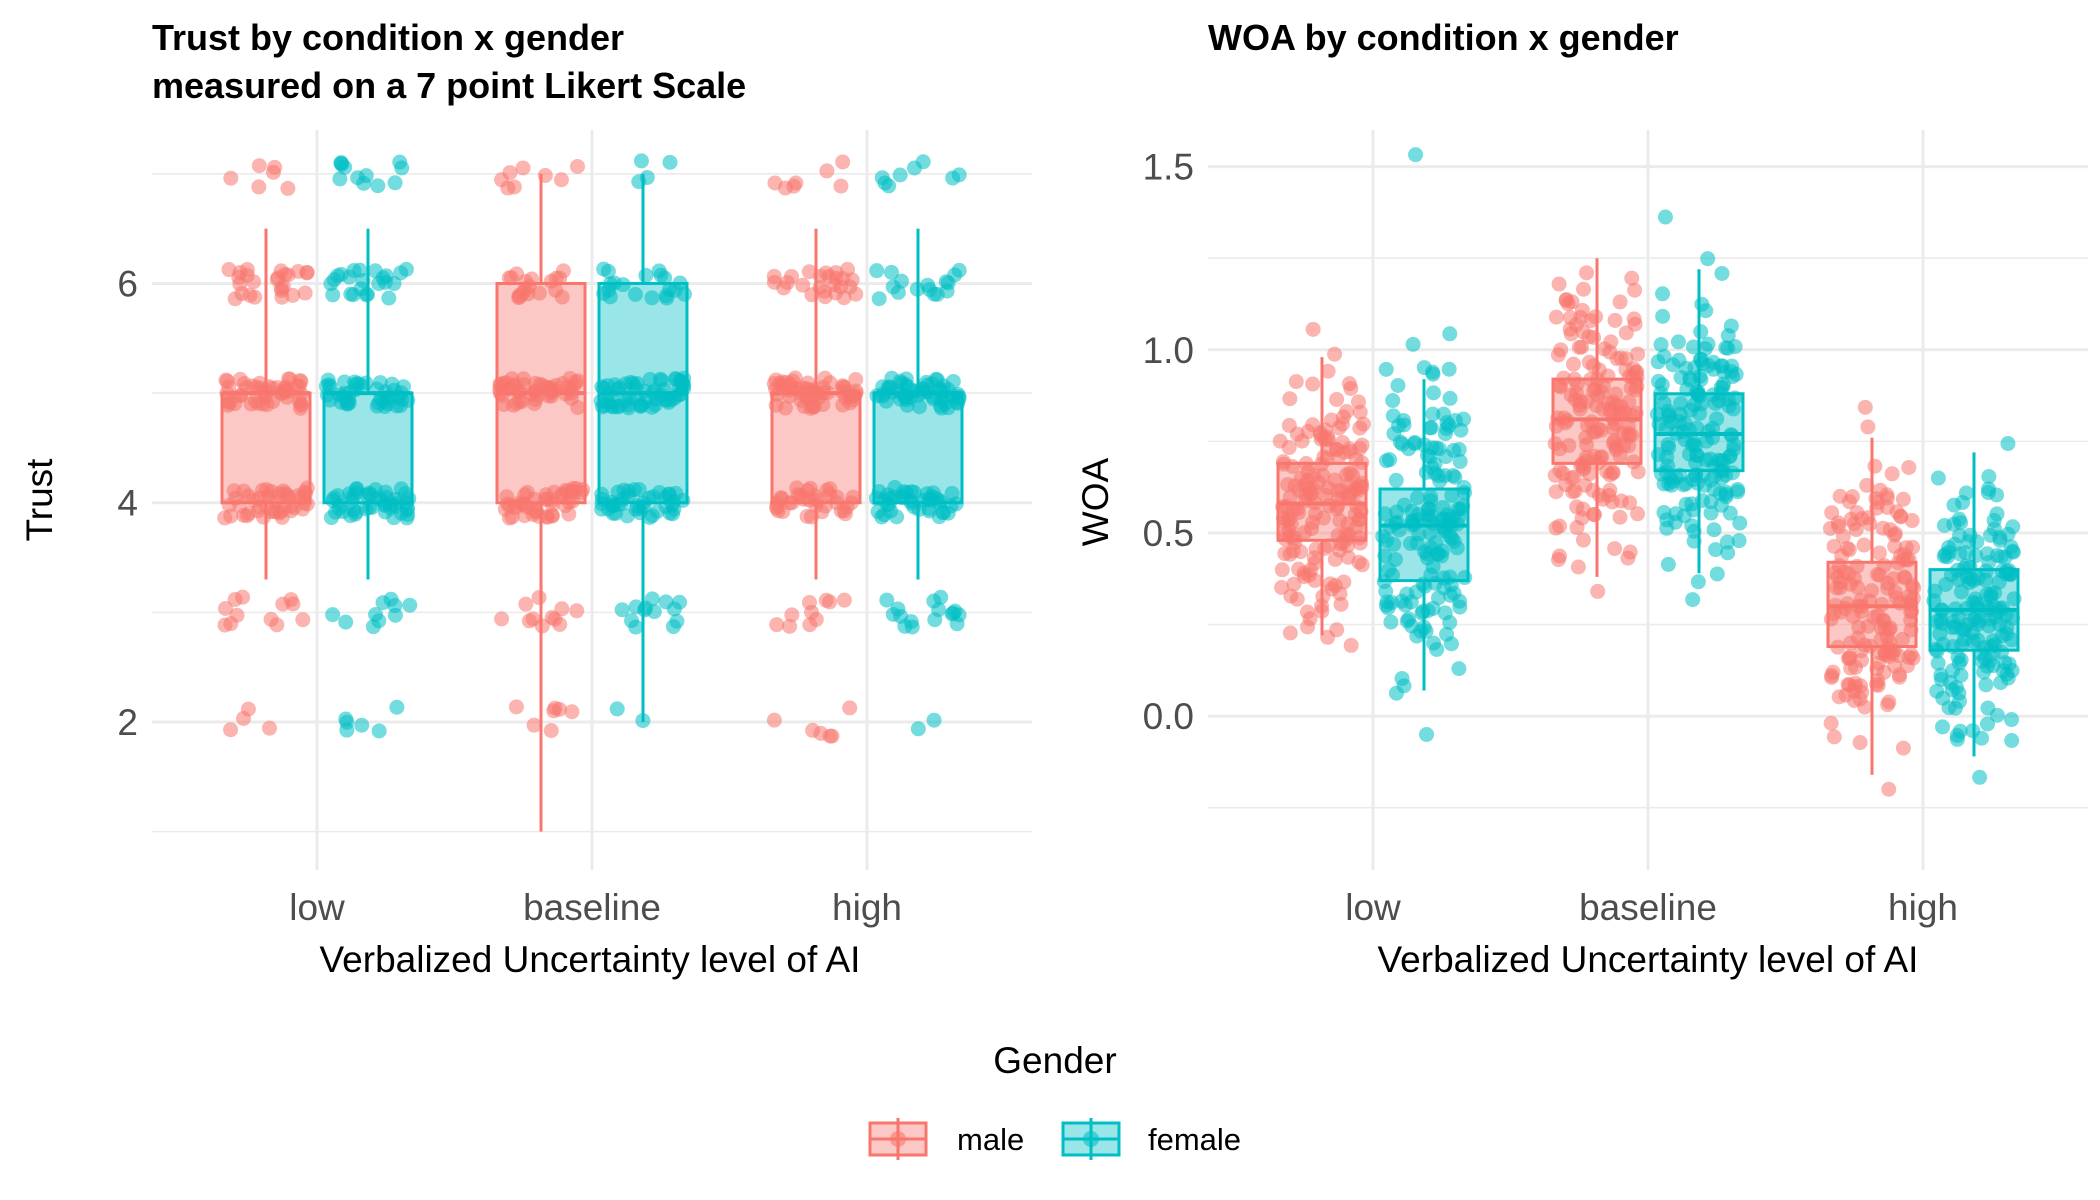 This screenshot has height=1200, width=2100. What do you see at coordinates (590, 959) in the screenshot?
I see `trust-x-axis-label: Verbalized Uncertainty level of AI` at bounding box center [590, 959].